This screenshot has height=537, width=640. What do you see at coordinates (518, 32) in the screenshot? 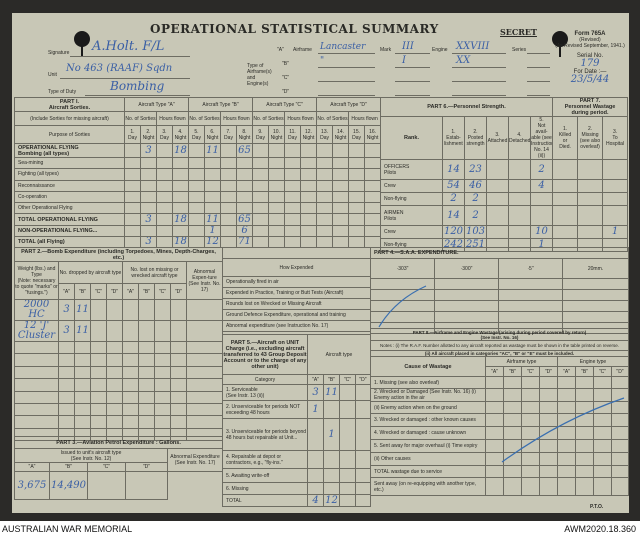
I see `secret-label: SECRET` at bounding box center [518, 32].